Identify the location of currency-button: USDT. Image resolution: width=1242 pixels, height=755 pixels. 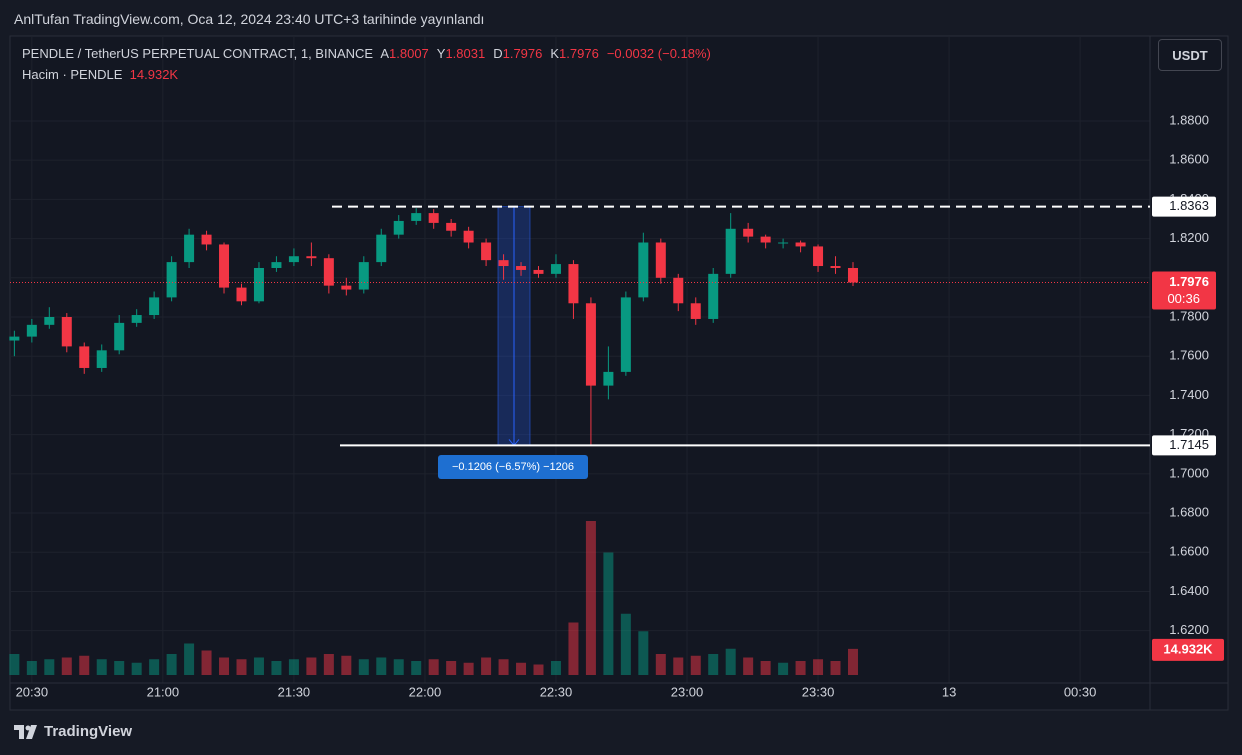
(1190, 55).